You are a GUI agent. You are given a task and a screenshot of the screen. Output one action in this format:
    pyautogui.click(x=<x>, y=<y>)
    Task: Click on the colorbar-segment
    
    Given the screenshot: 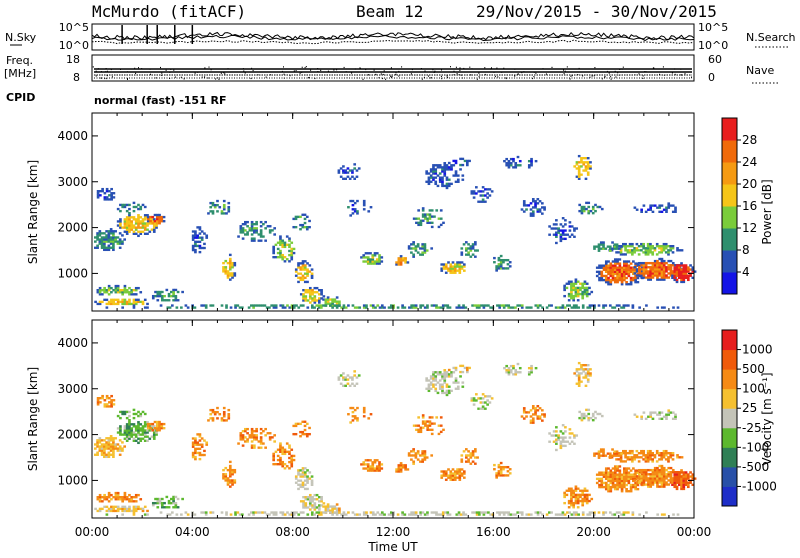 What is the action you would take?
    pyautogui.click(x=729, y=359)
    